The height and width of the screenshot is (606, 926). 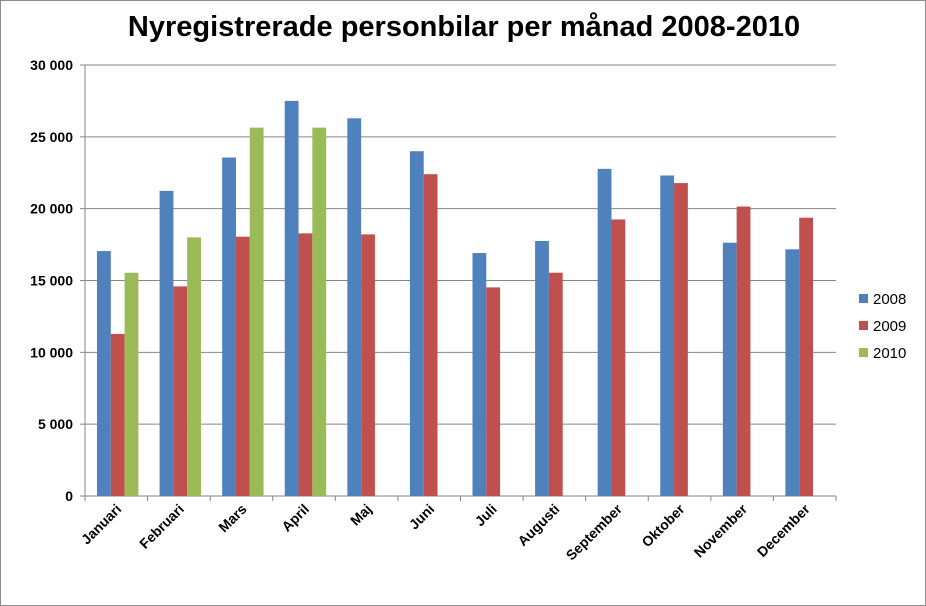 What do you see at coordinates (555, 384) in the screenshot?
I see `bar-2009-augusti` at bounding box center [555, 384].